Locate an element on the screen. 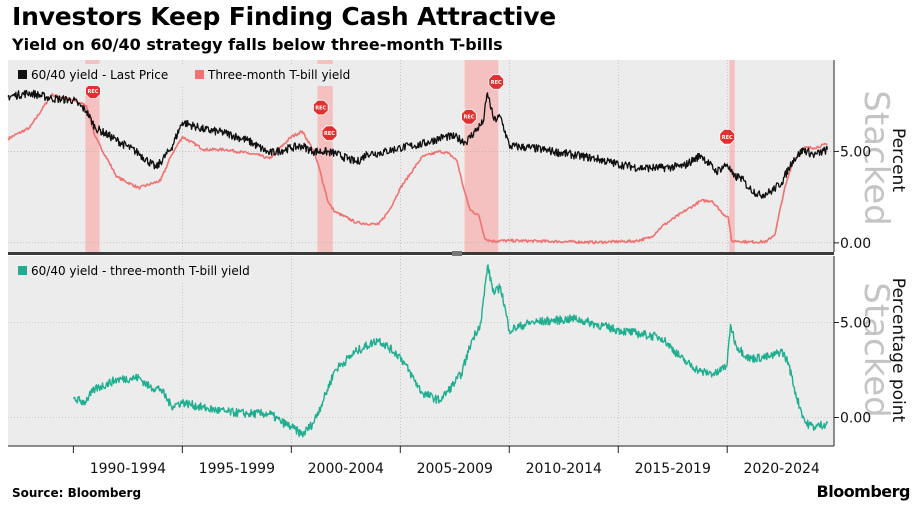 The image size is (920, 511). bottom-ytick-label-1: 5.00 is located at coordinates (855, 324).